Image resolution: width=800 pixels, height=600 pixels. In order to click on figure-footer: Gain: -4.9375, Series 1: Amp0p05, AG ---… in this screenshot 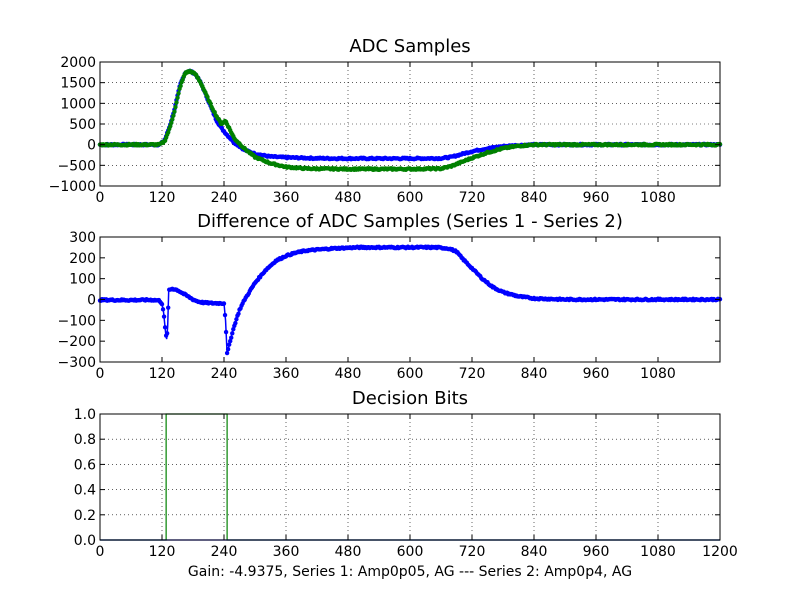, I will do `click(410, 572)`.